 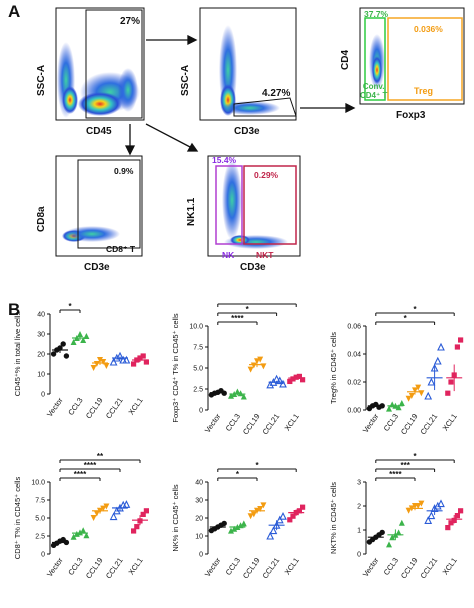 I want to click on c2-category-label: XCL1, so click(x=292, y=422).